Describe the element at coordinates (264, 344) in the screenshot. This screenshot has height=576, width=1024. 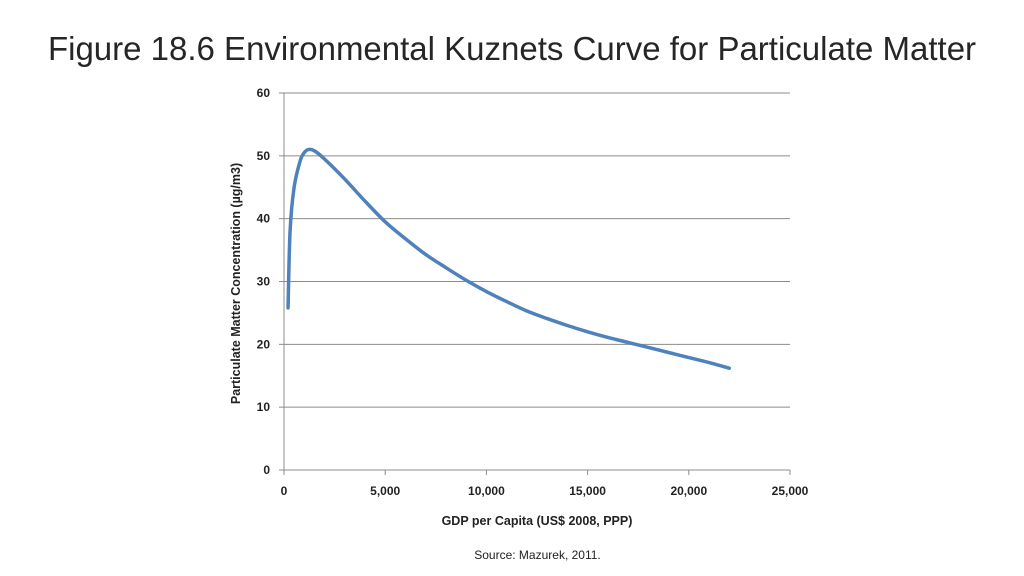
I see `y-tick-label: 20` at that location.